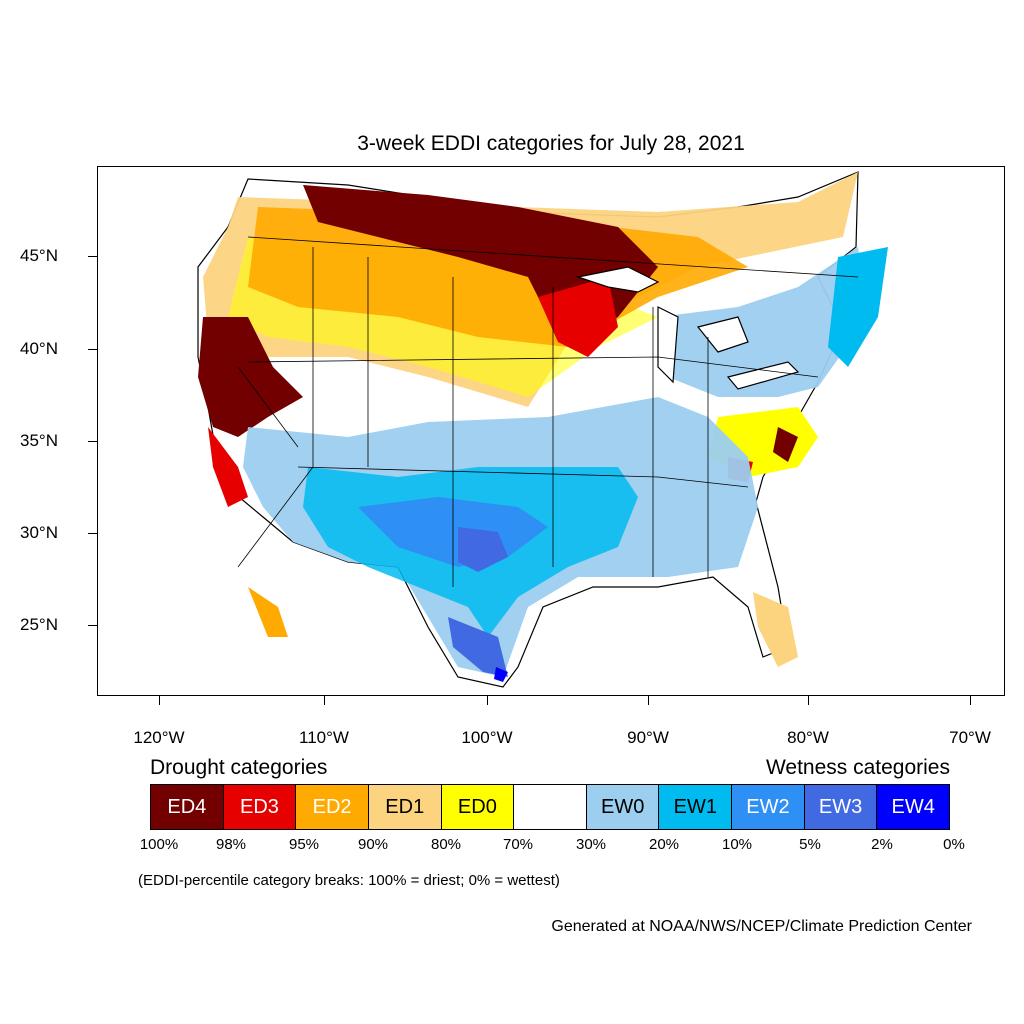  I want to click on break-label: 100%, so click(159, 844).